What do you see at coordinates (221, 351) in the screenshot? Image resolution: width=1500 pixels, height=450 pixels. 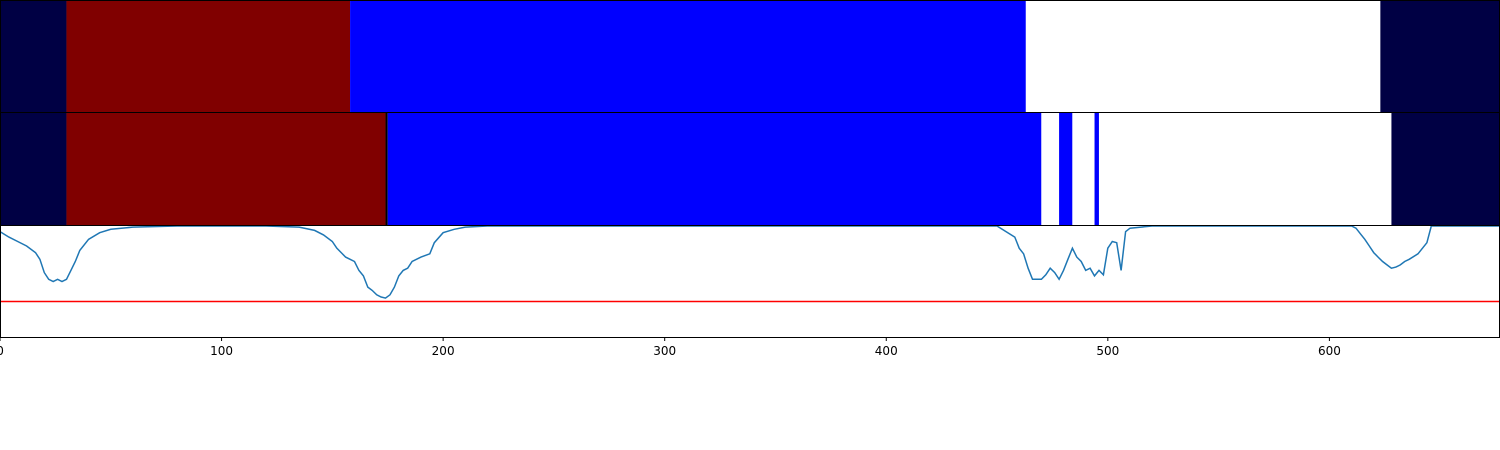 I see `x-tick-label: 100` at bounding box center [221, 351].